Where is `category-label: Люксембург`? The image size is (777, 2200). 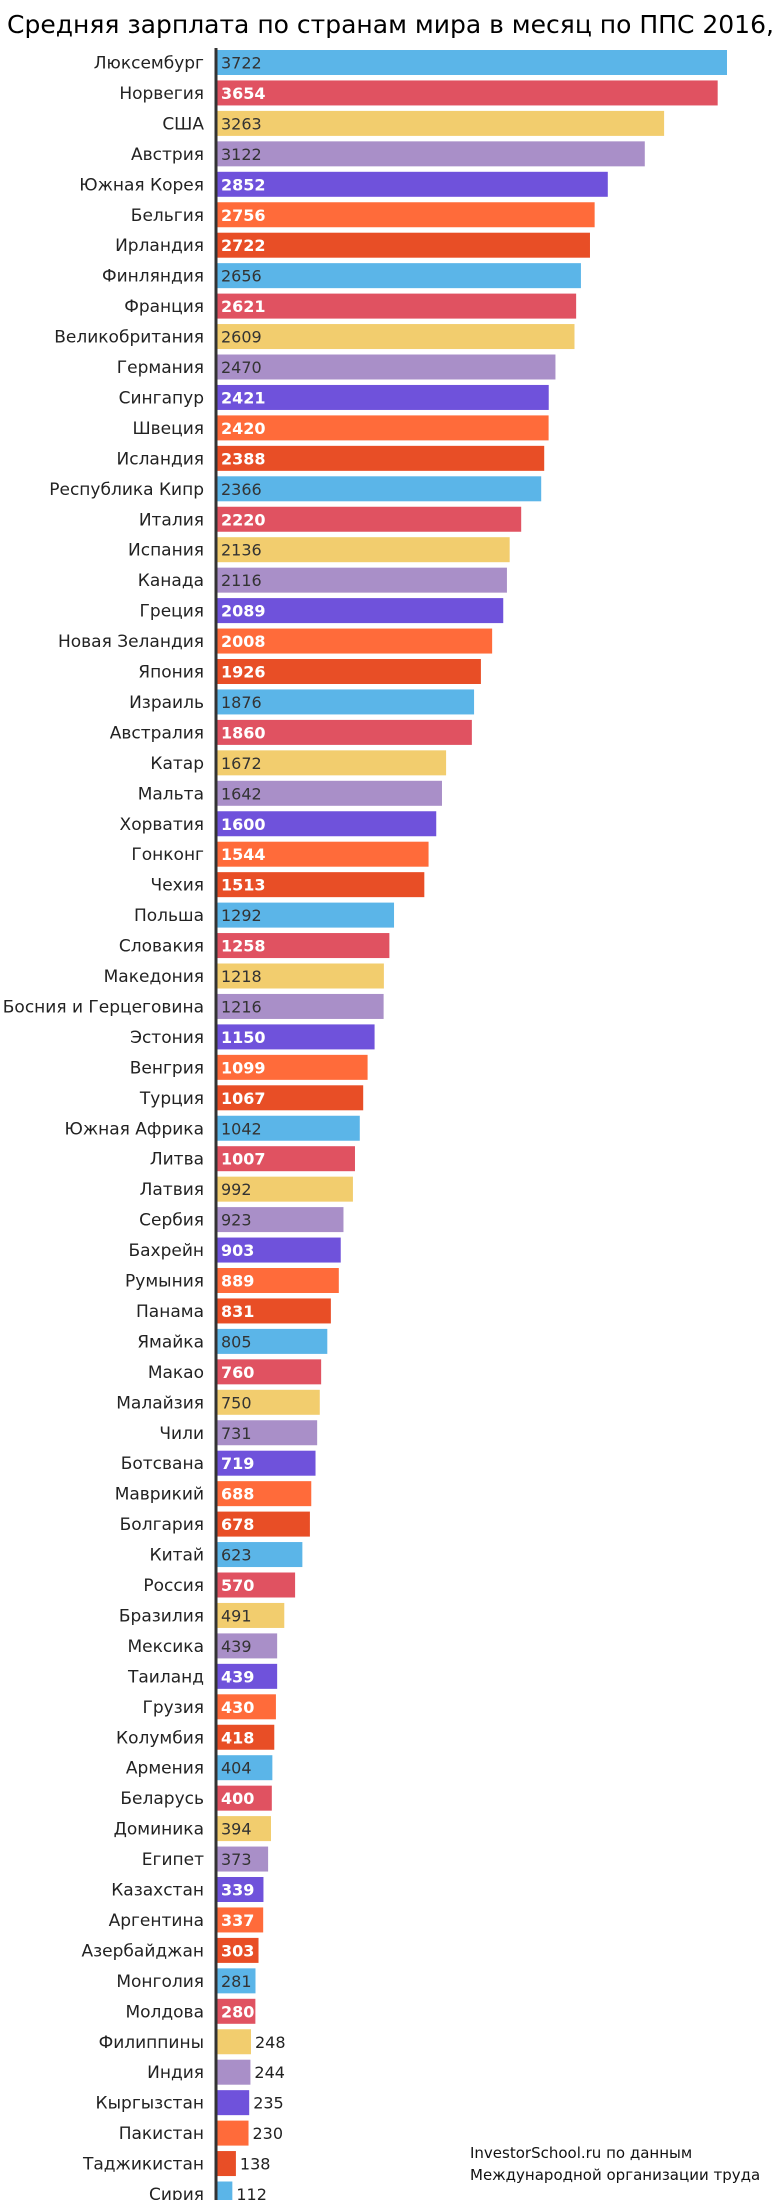
category-label: Люксембург is located at coordinates (149, 64).